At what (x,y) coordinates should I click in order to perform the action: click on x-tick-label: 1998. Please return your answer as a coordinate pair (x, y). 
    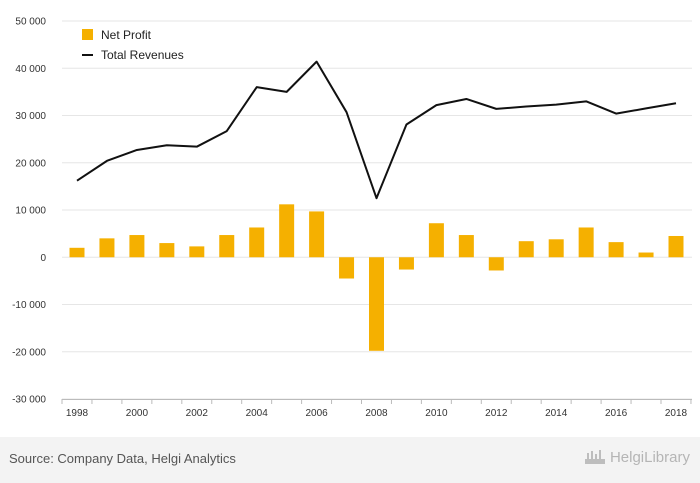
    Looking at the image, I should click on (77, 413).